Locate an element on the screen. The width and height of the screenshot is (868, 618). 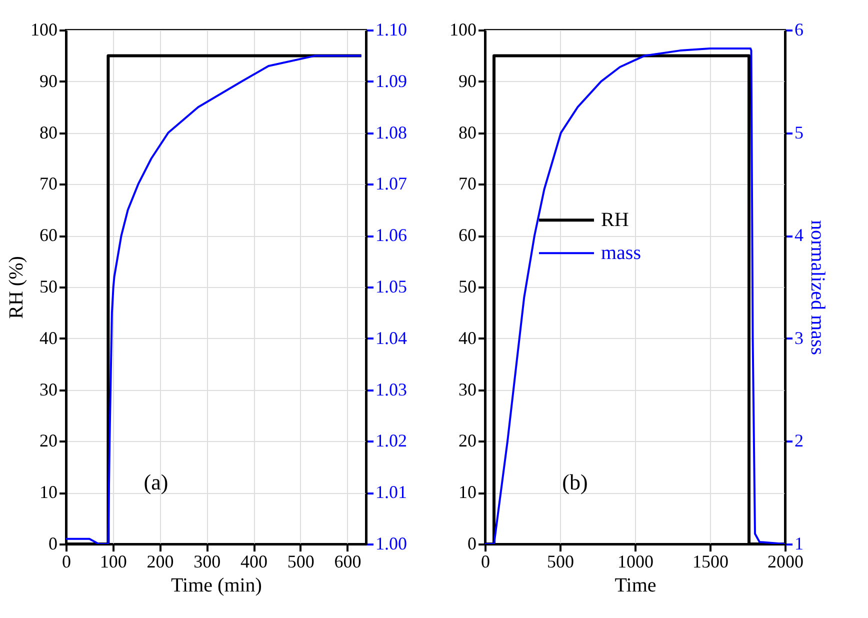
x-tick-label: 1000 is located at coordinates (636, 562).